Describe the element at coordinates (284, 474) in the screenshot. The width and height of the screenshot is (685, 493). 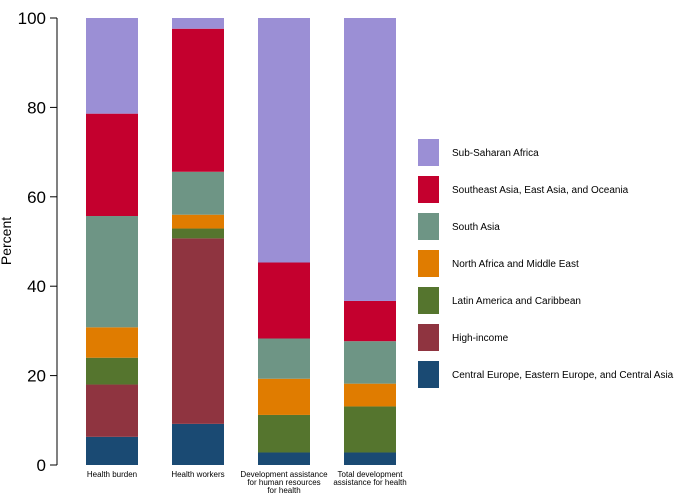
I see `x-category-label: Development assistance` at that location.